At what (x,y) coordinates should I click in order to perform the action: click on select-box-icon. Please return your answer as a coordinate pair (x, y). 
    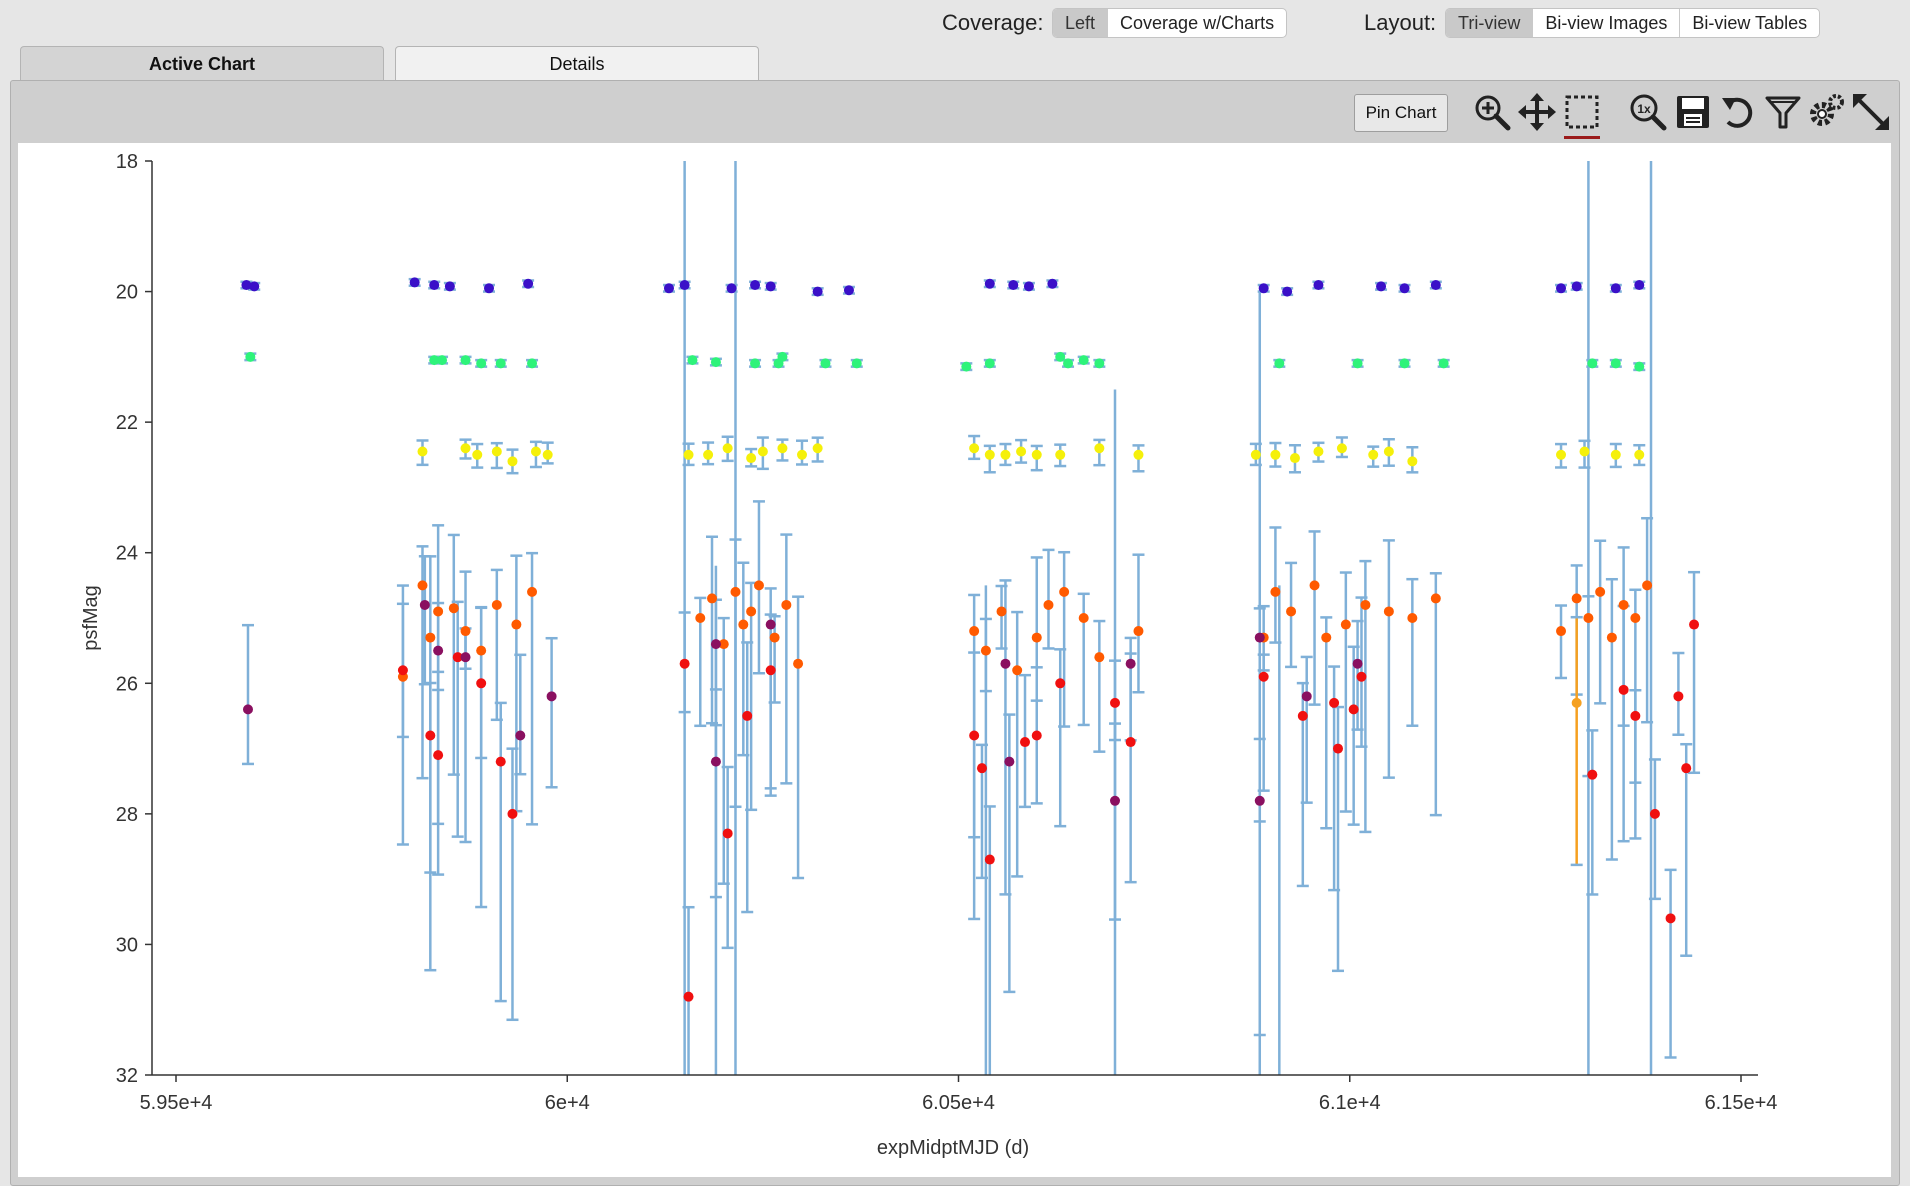
    Looking at the image, I should click on (1582, 115).